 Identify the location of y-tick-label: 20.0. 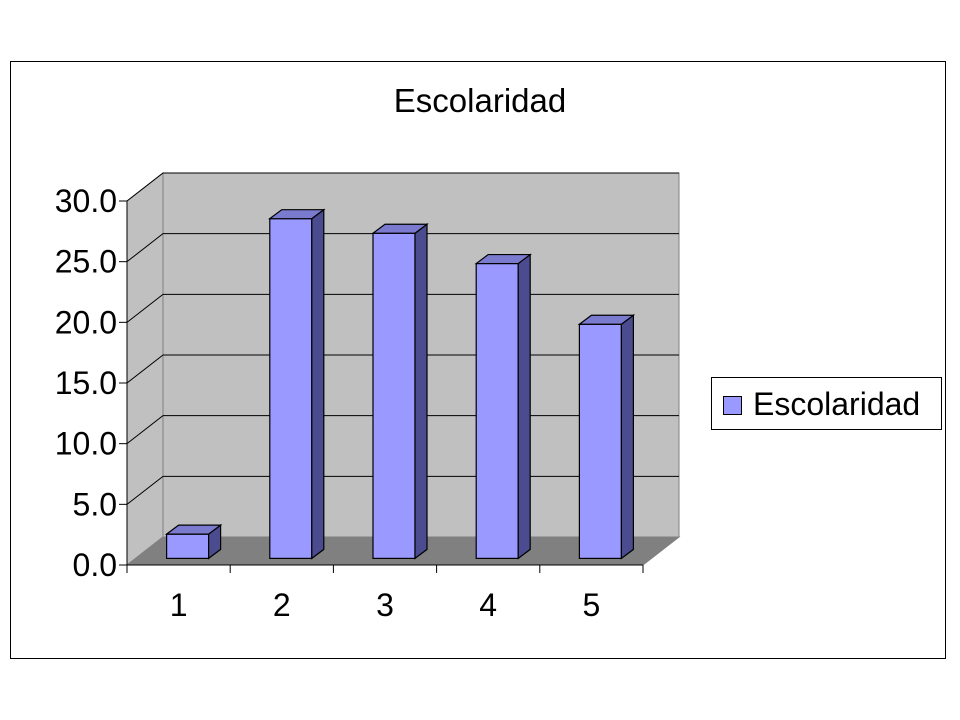
(86, 322).